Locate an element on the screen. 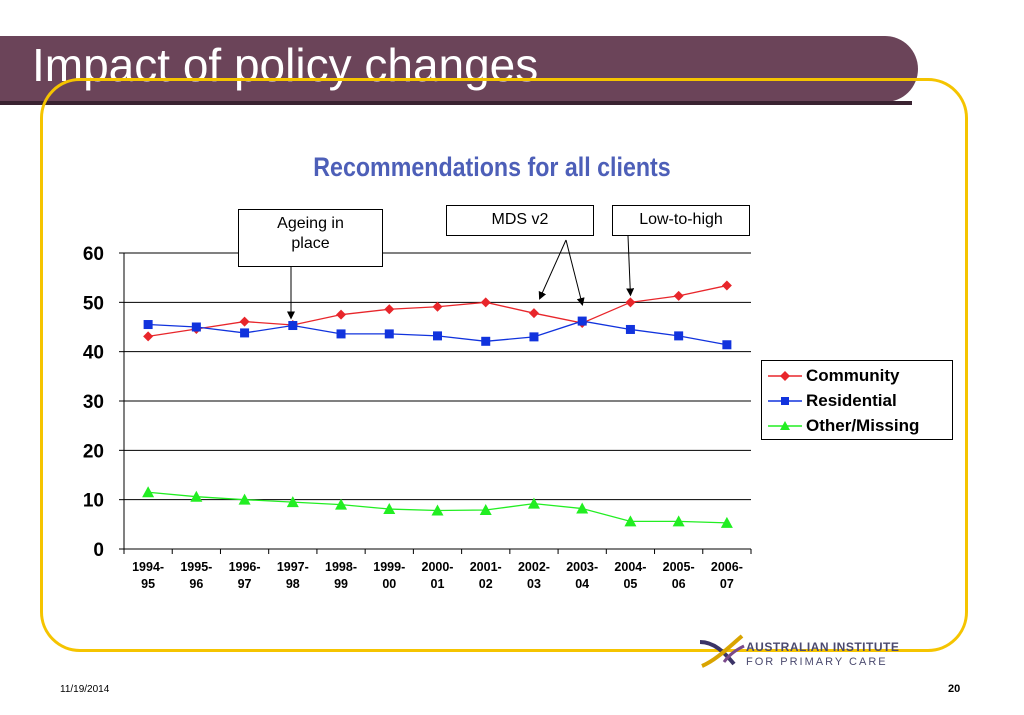 The height and width of the screenshot is (715, 1024). legend-marker-community is located at coordinates (785, 376).